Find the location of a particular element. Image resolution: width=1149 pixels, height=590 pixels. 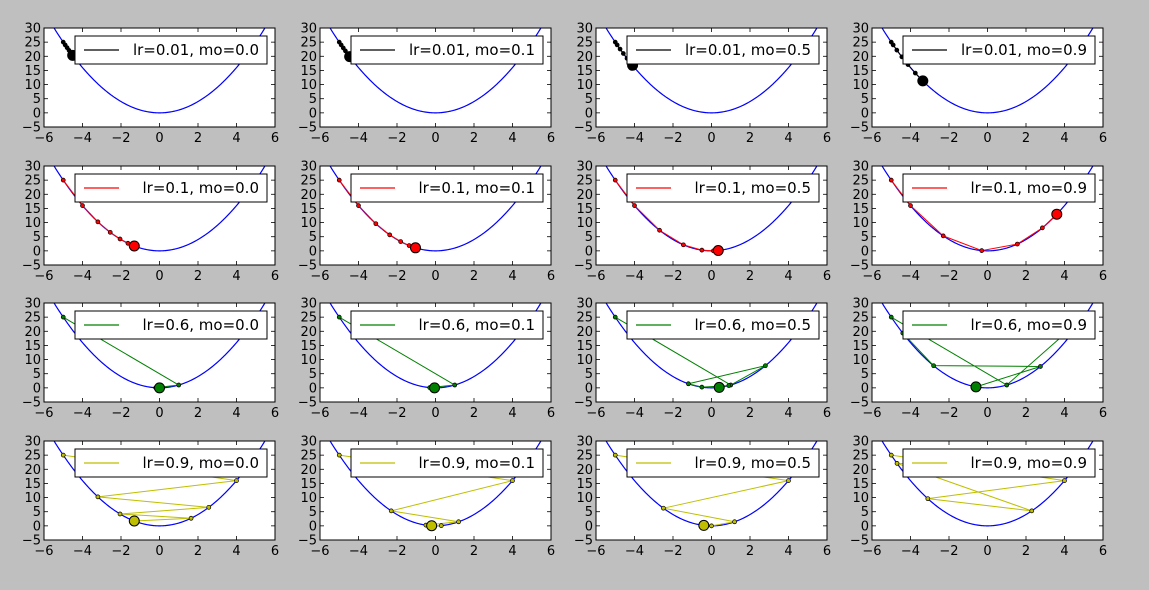

x-tick-label: −2 is located at coordinates (396, 413).